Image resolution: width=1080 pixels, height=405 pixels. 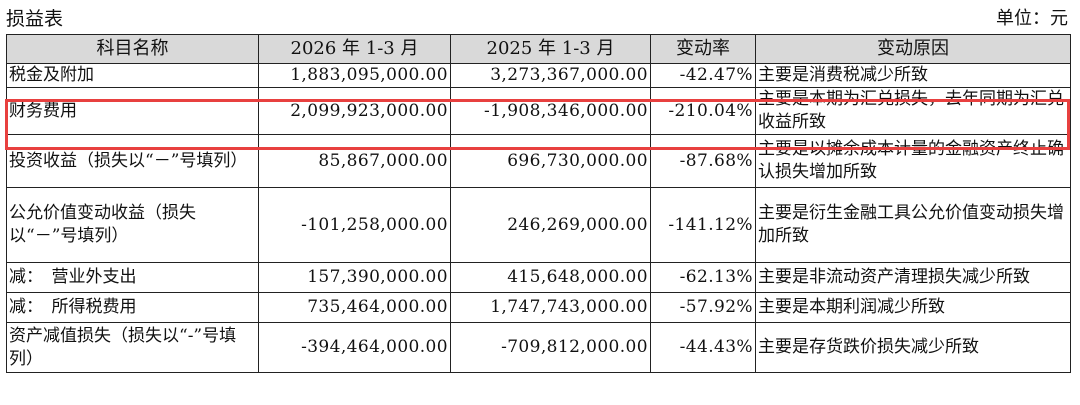 I want to click on row-value-2026: 157,390,000.00, so click(x=354, y=277).